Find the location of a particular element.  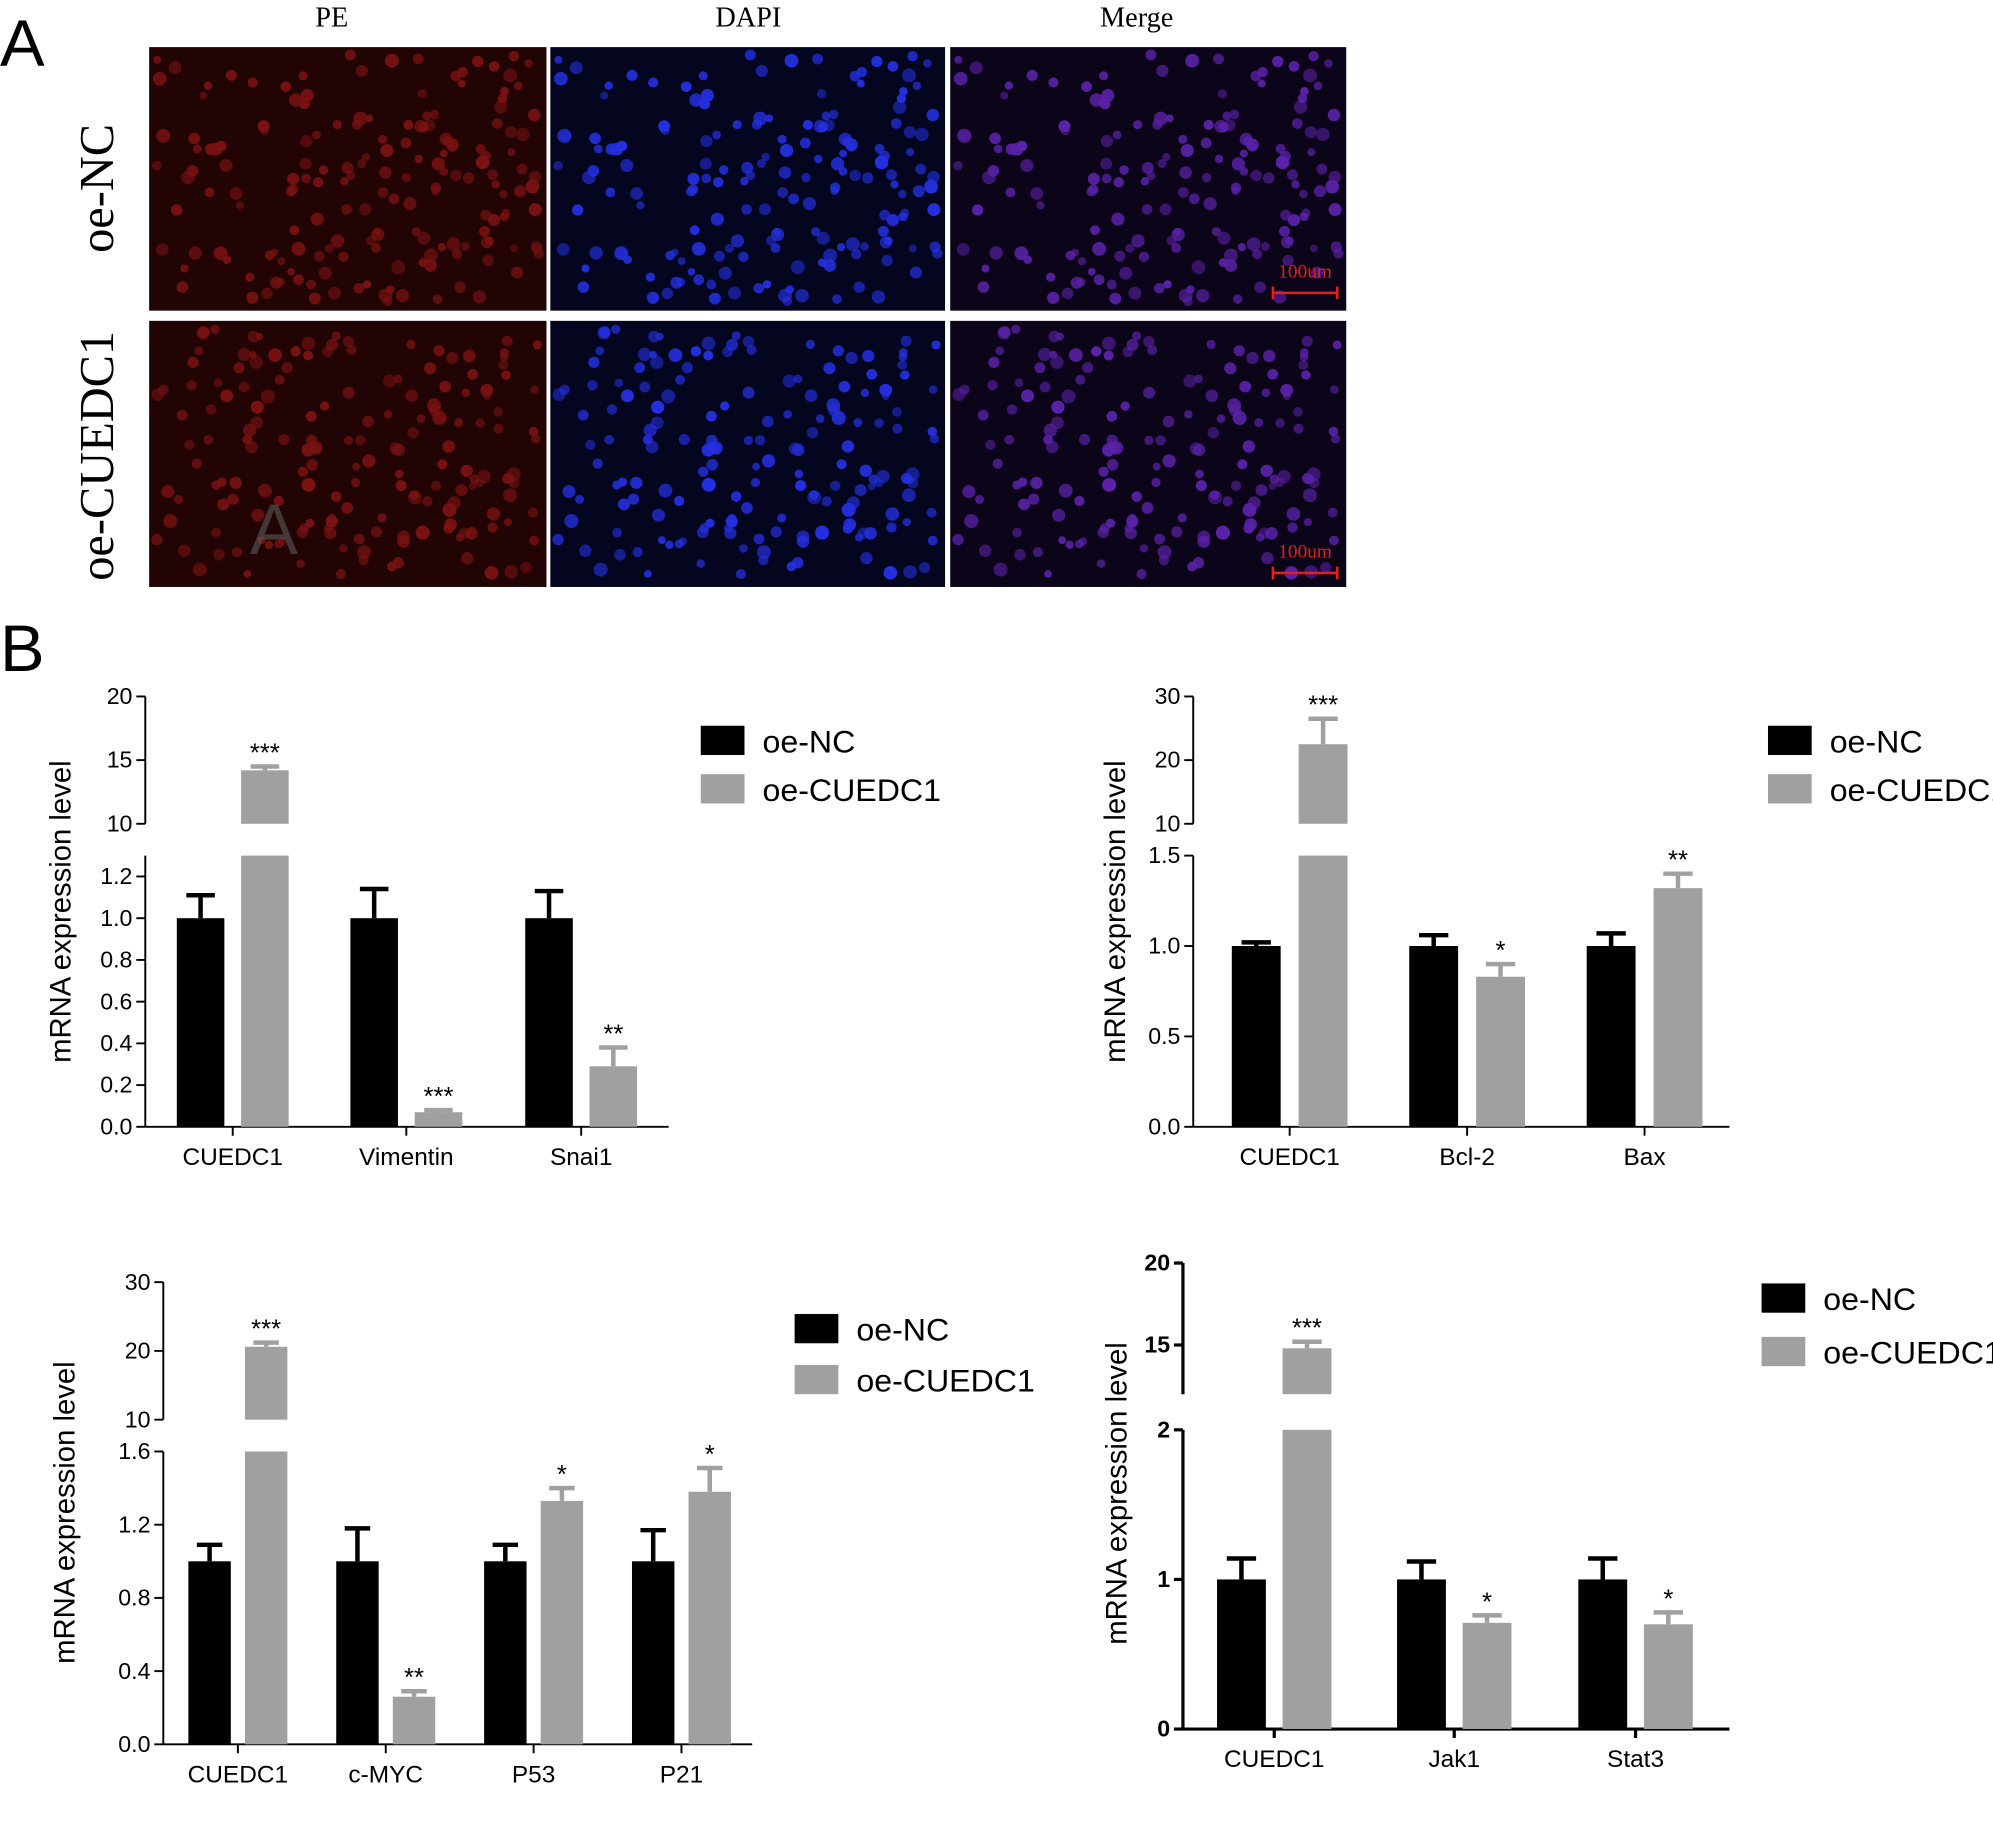

legend-label: oe-CUEDC1 is located at coordinates (1908, 1353).